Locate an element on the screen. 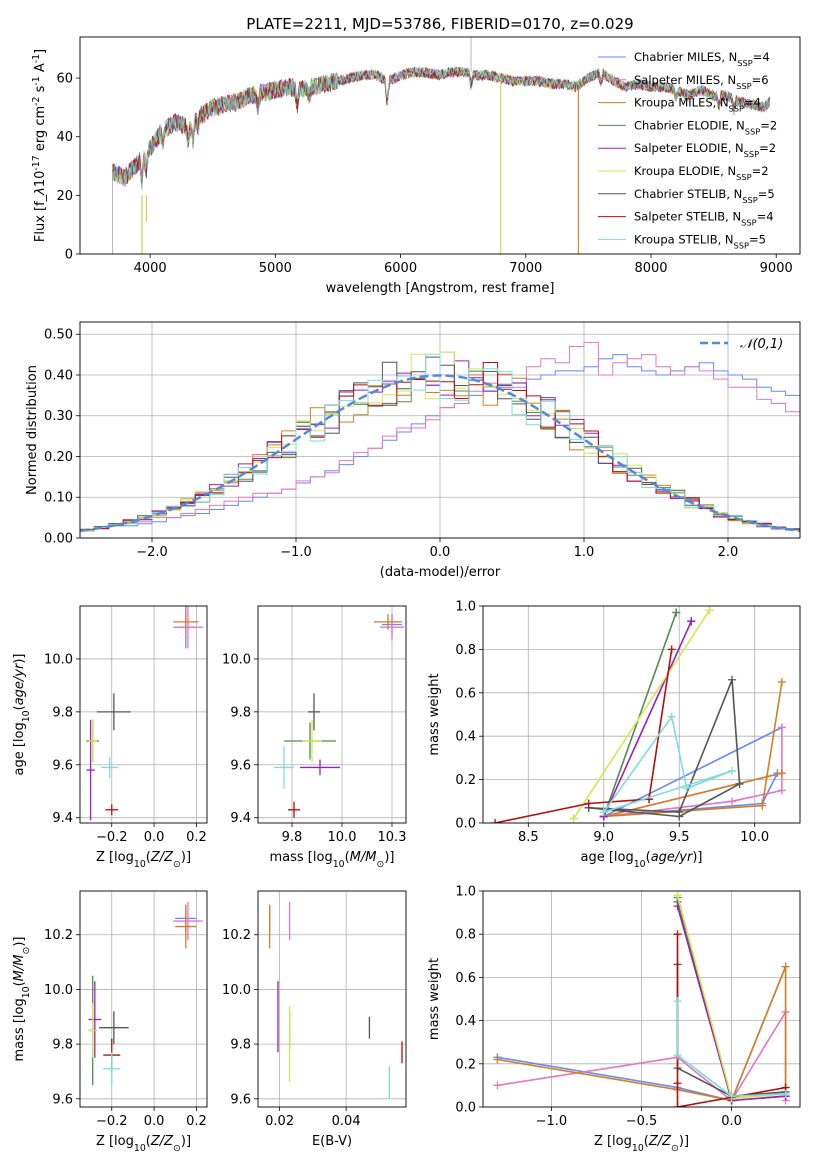  x-axis-label: (data-model)/error is located at coordinates (440, 572).